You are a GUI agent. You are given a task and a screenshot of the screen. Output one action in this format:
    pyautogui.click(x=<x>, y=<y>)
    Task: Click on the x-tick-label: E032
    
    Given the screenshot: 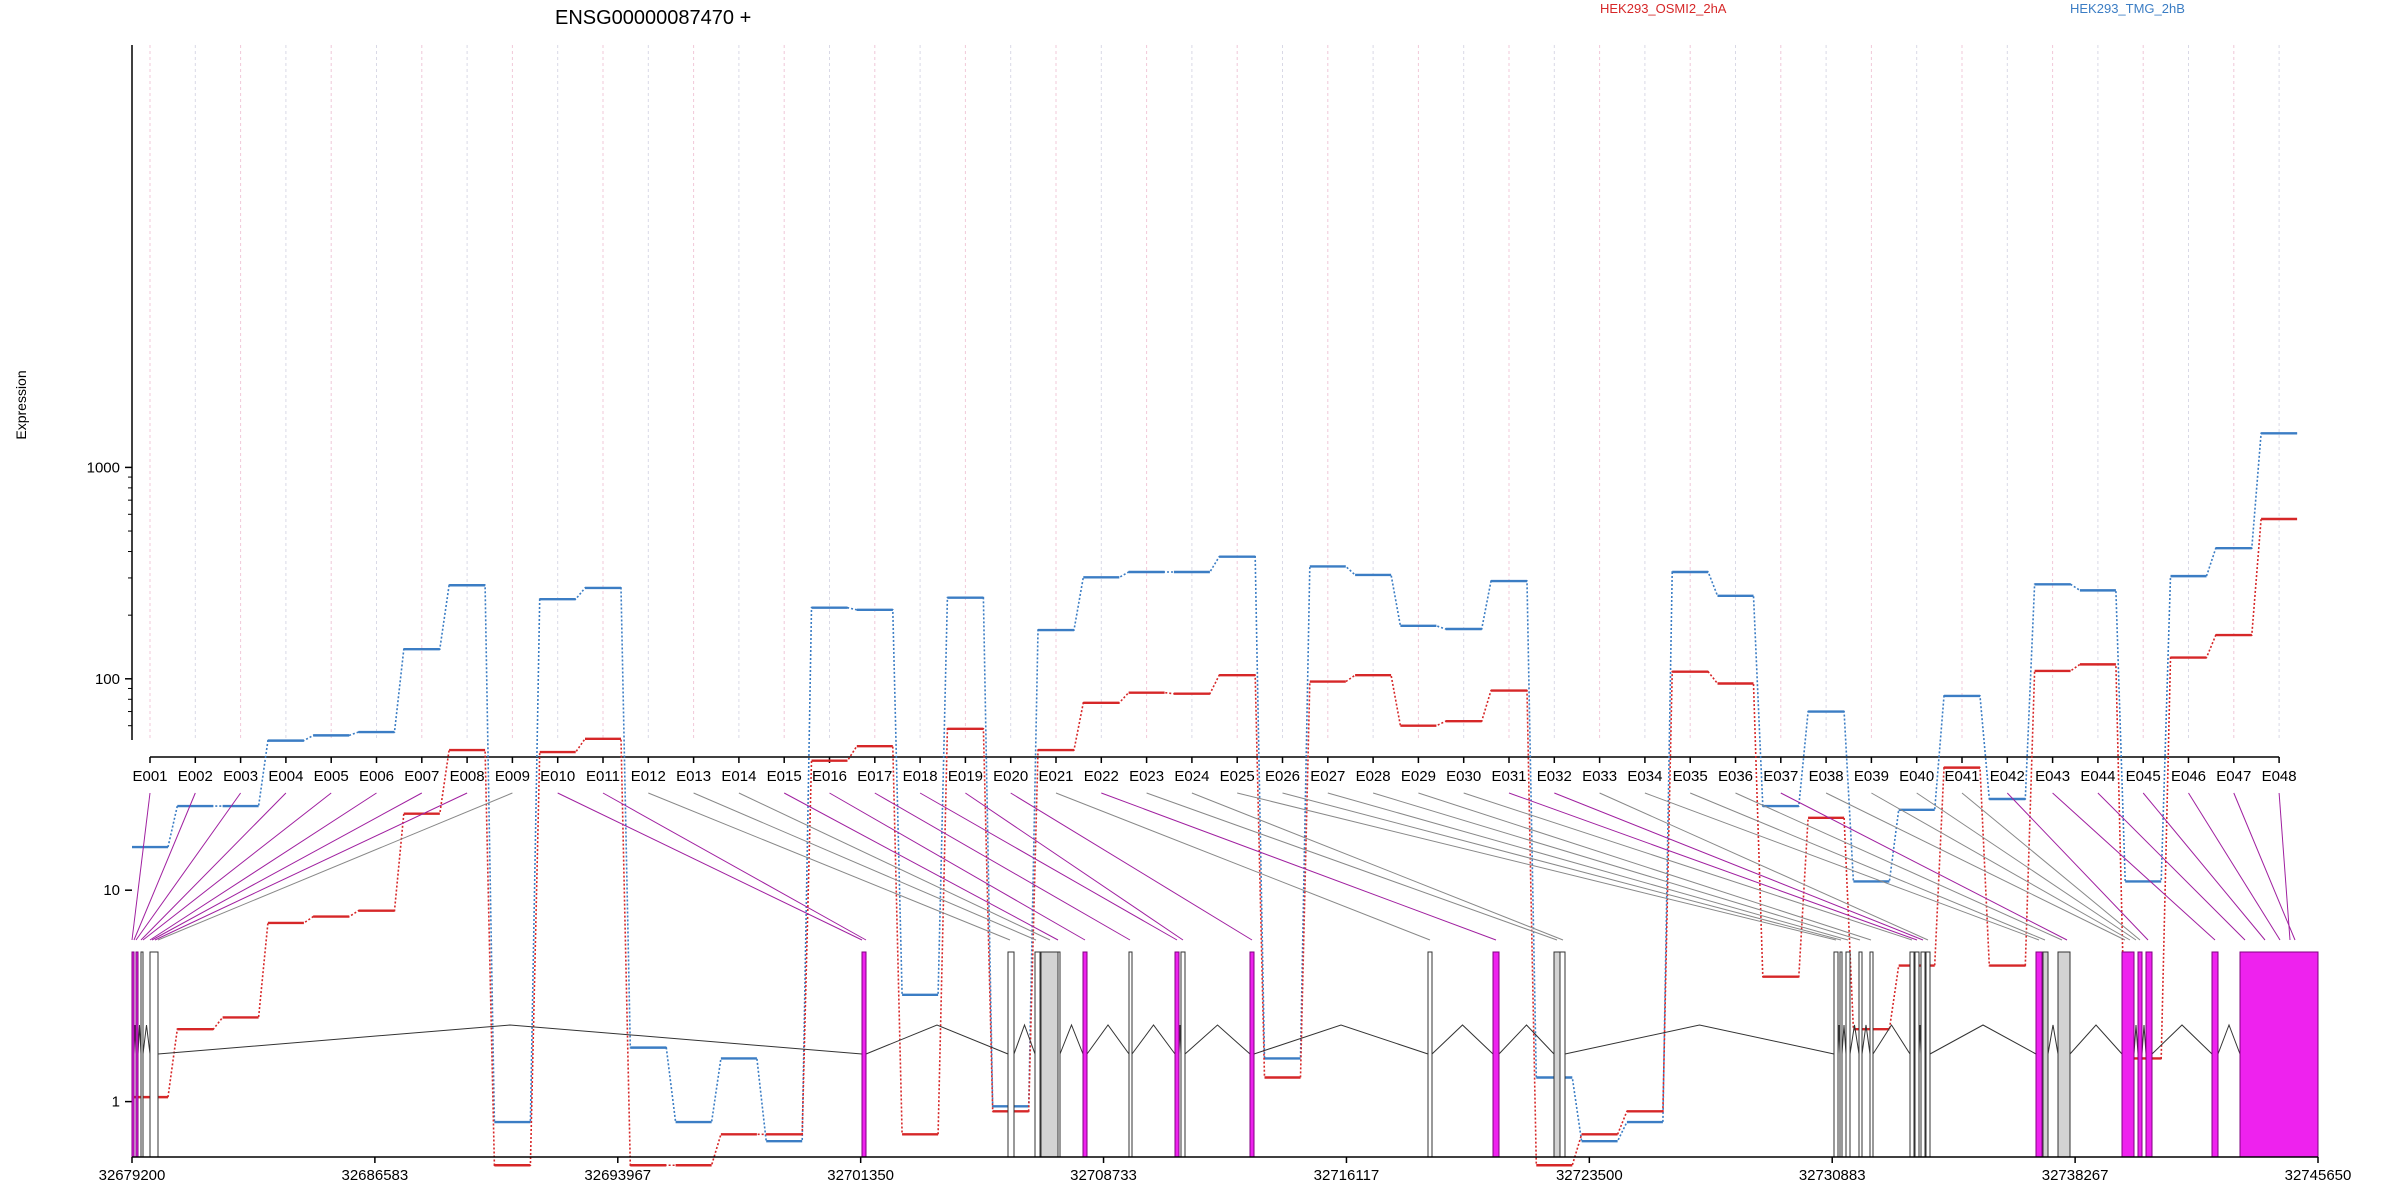 What is the action you would take?
    pyautogui.click(x=1554, y=776)
    